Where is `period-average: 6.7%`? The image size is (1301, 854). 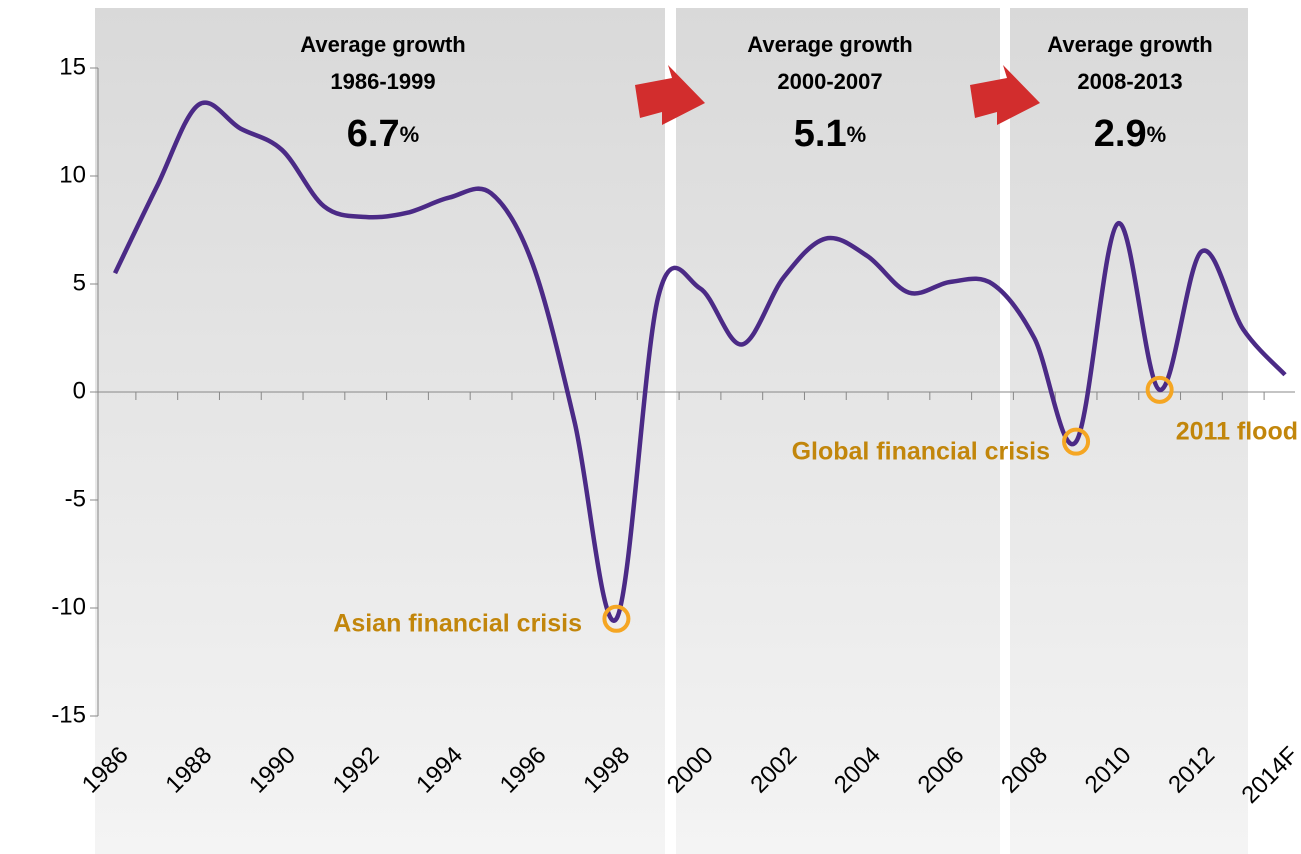 period-average: 6.7% is located at coordinates (383, 134).